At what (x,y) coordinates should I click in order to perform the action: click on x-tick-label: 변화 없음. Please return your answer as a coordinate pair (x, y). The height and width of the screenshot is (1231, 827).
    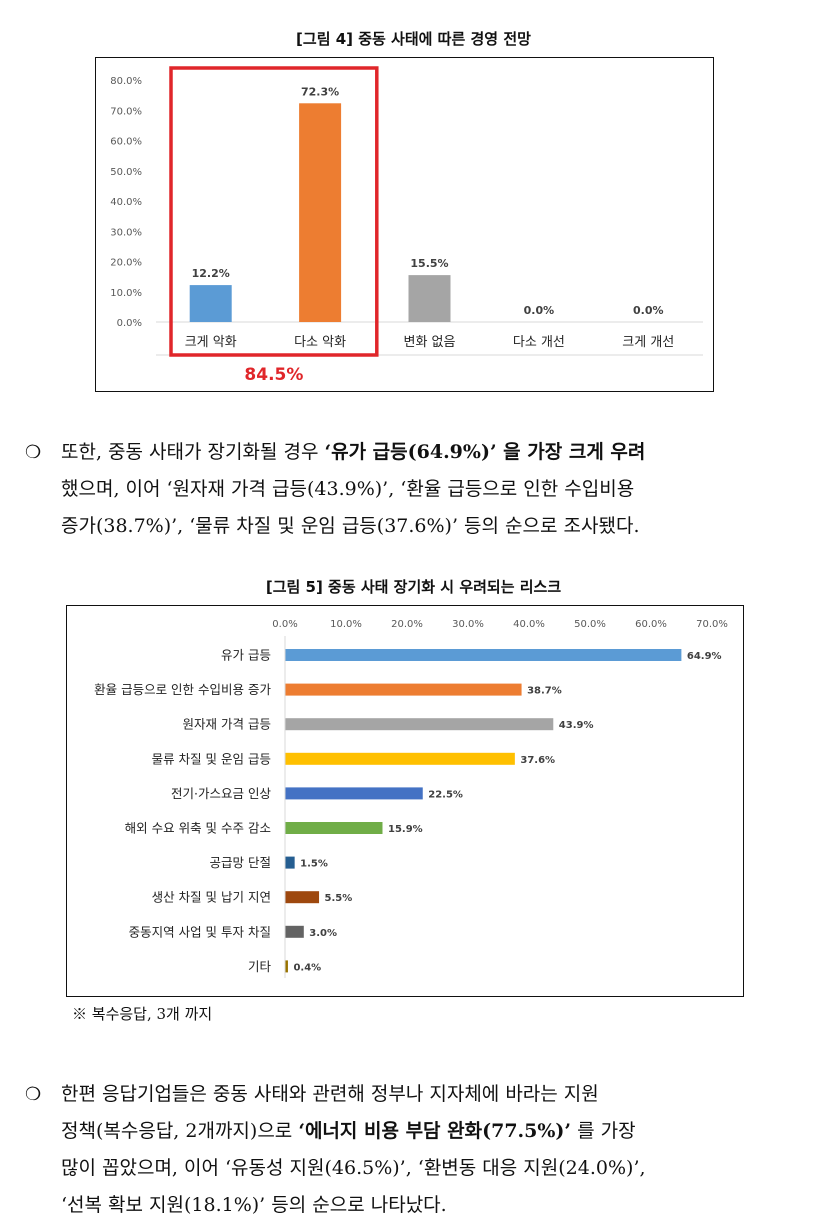
    Looking at the image, I should click on (430, 342).